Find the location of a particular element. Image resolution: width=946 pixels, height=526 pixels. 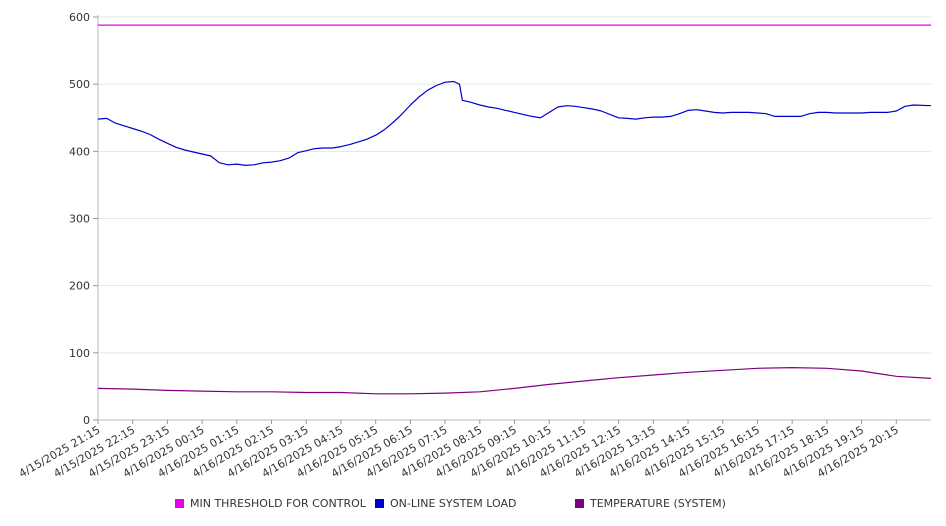

y-axis-ticks: 0 100 200 300 400 500 600 is located at coordinates (83, 219).